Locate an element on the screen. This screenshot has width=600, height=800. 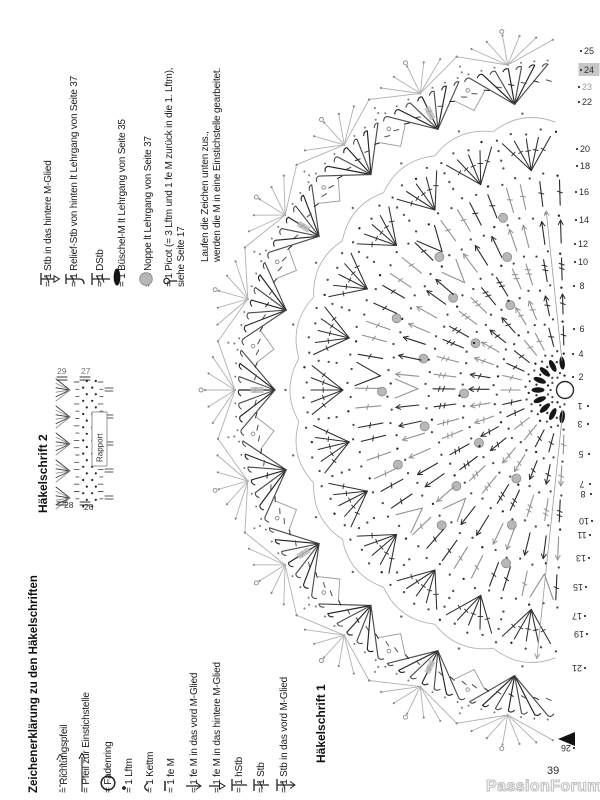
thread-ring-symbol is located at coordinates (565, 390).